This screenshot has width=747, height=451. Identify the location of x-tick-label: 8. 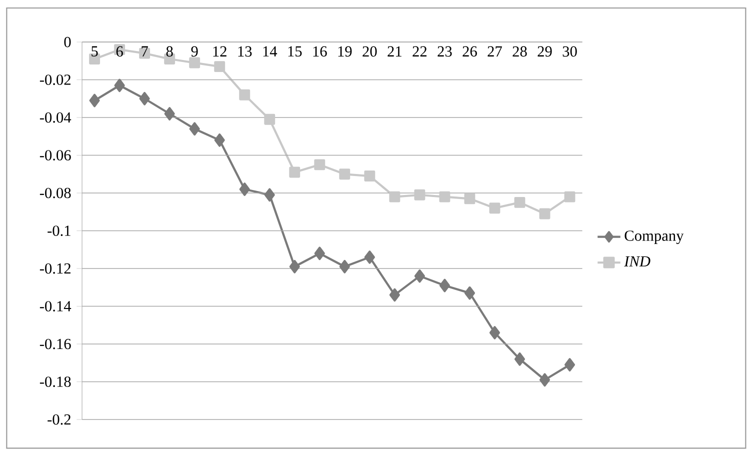
(169, 51).